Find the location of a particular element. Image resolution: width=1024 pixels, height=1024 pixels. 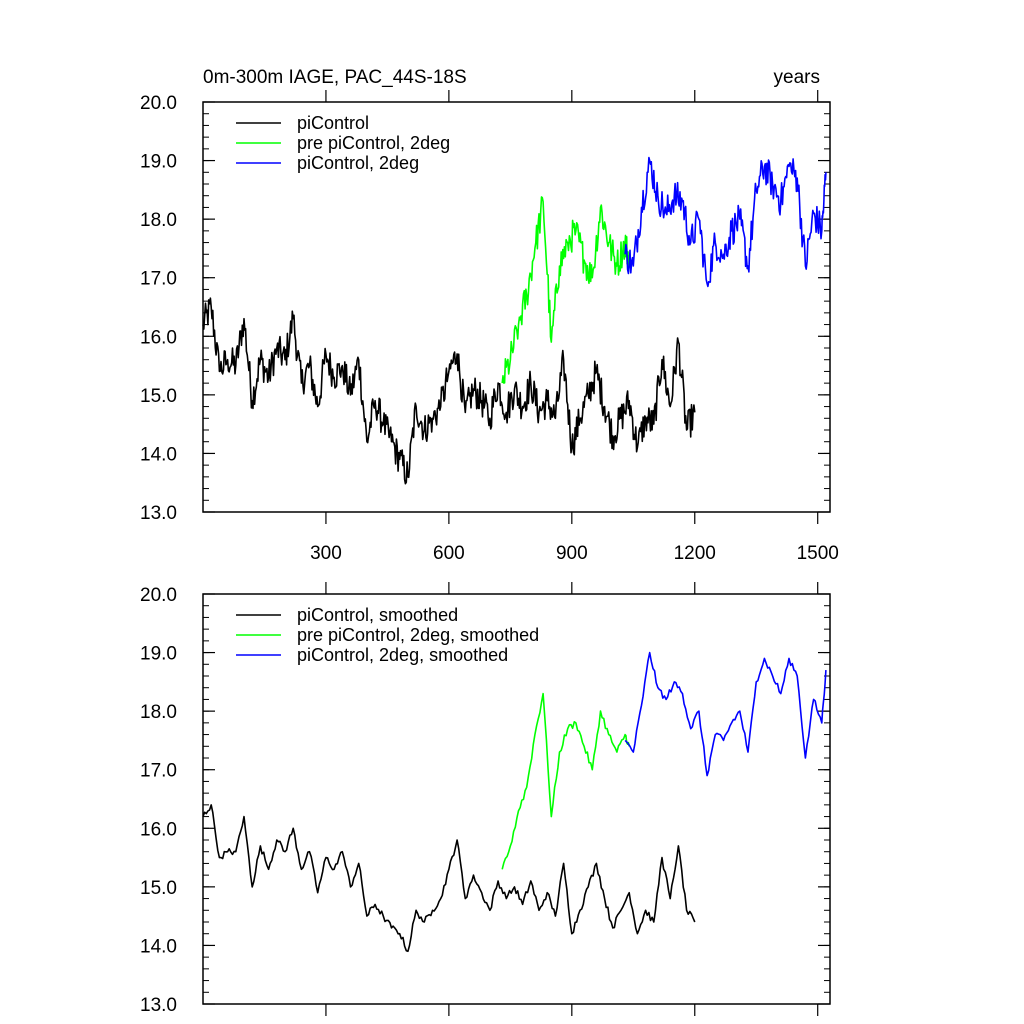

x-tick-label: 600 is located at coordinates (449, 553).